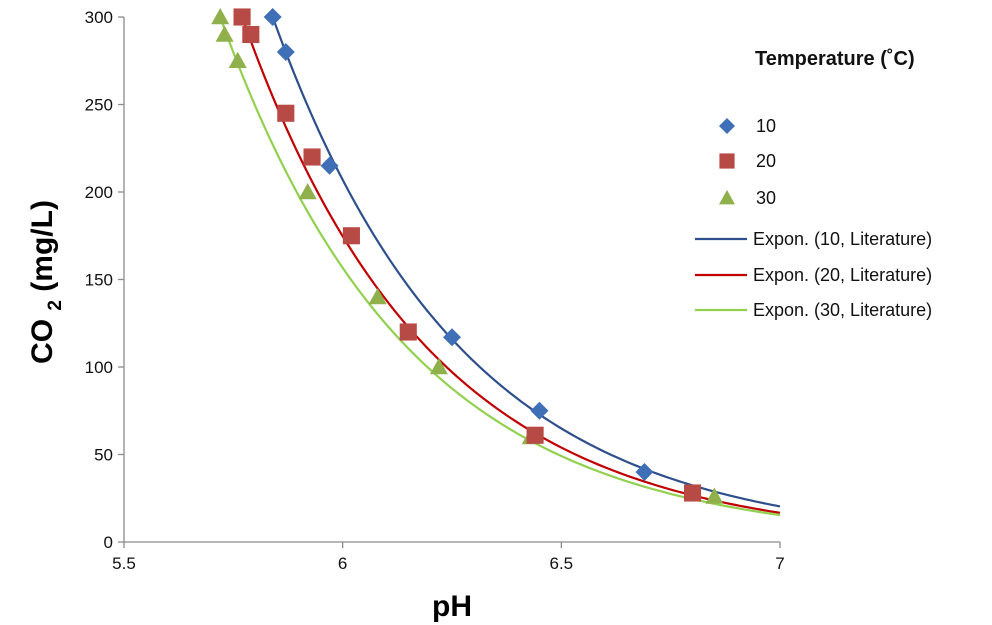  What do you see at coordinates (779, 563) in the screenshot?
I see `x-tick-label: 7` at bounding box center [779, 563].